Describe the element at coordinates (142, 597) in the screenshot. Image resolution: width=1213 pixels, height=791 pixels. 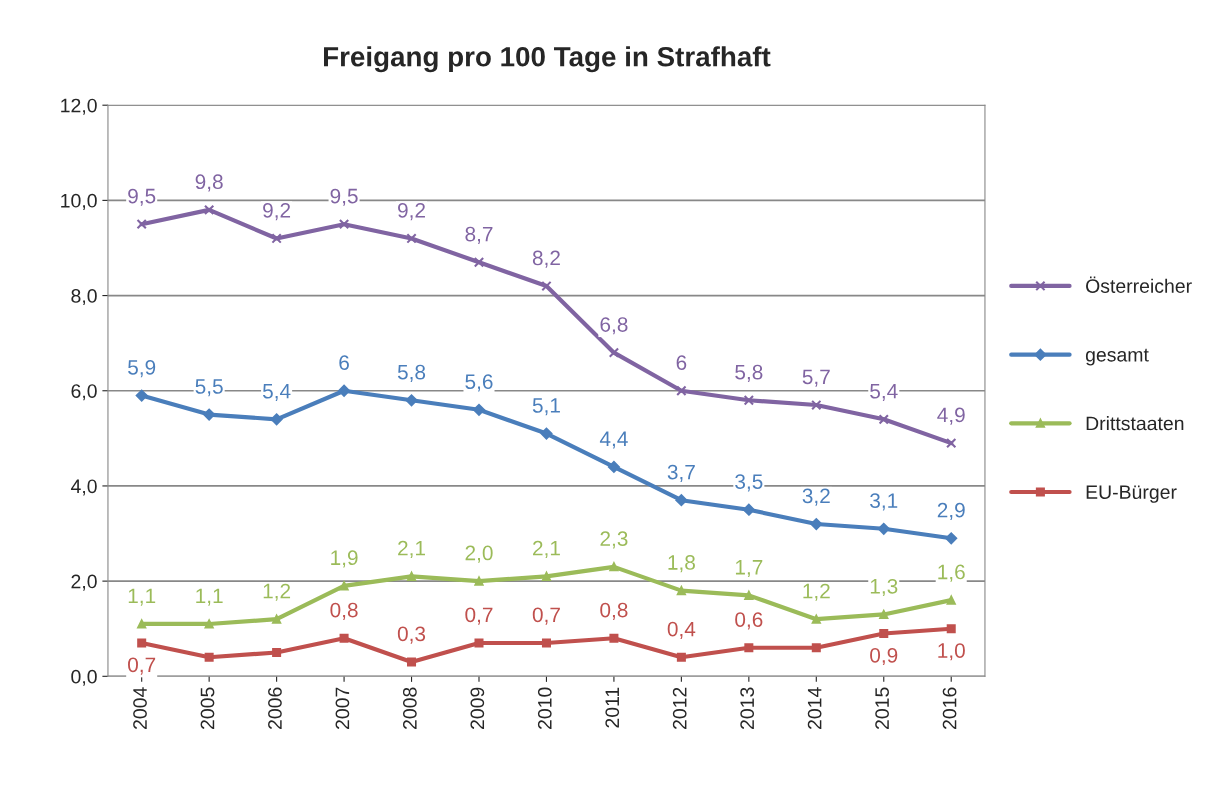
I see `data-label: 1,1` at that location.